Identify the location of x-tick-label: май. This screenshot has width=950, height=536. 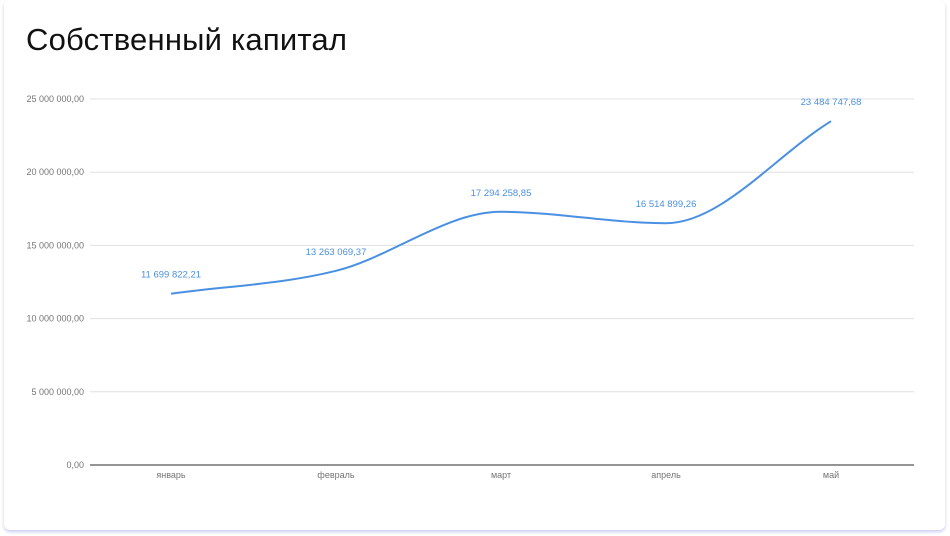
(831, 475).